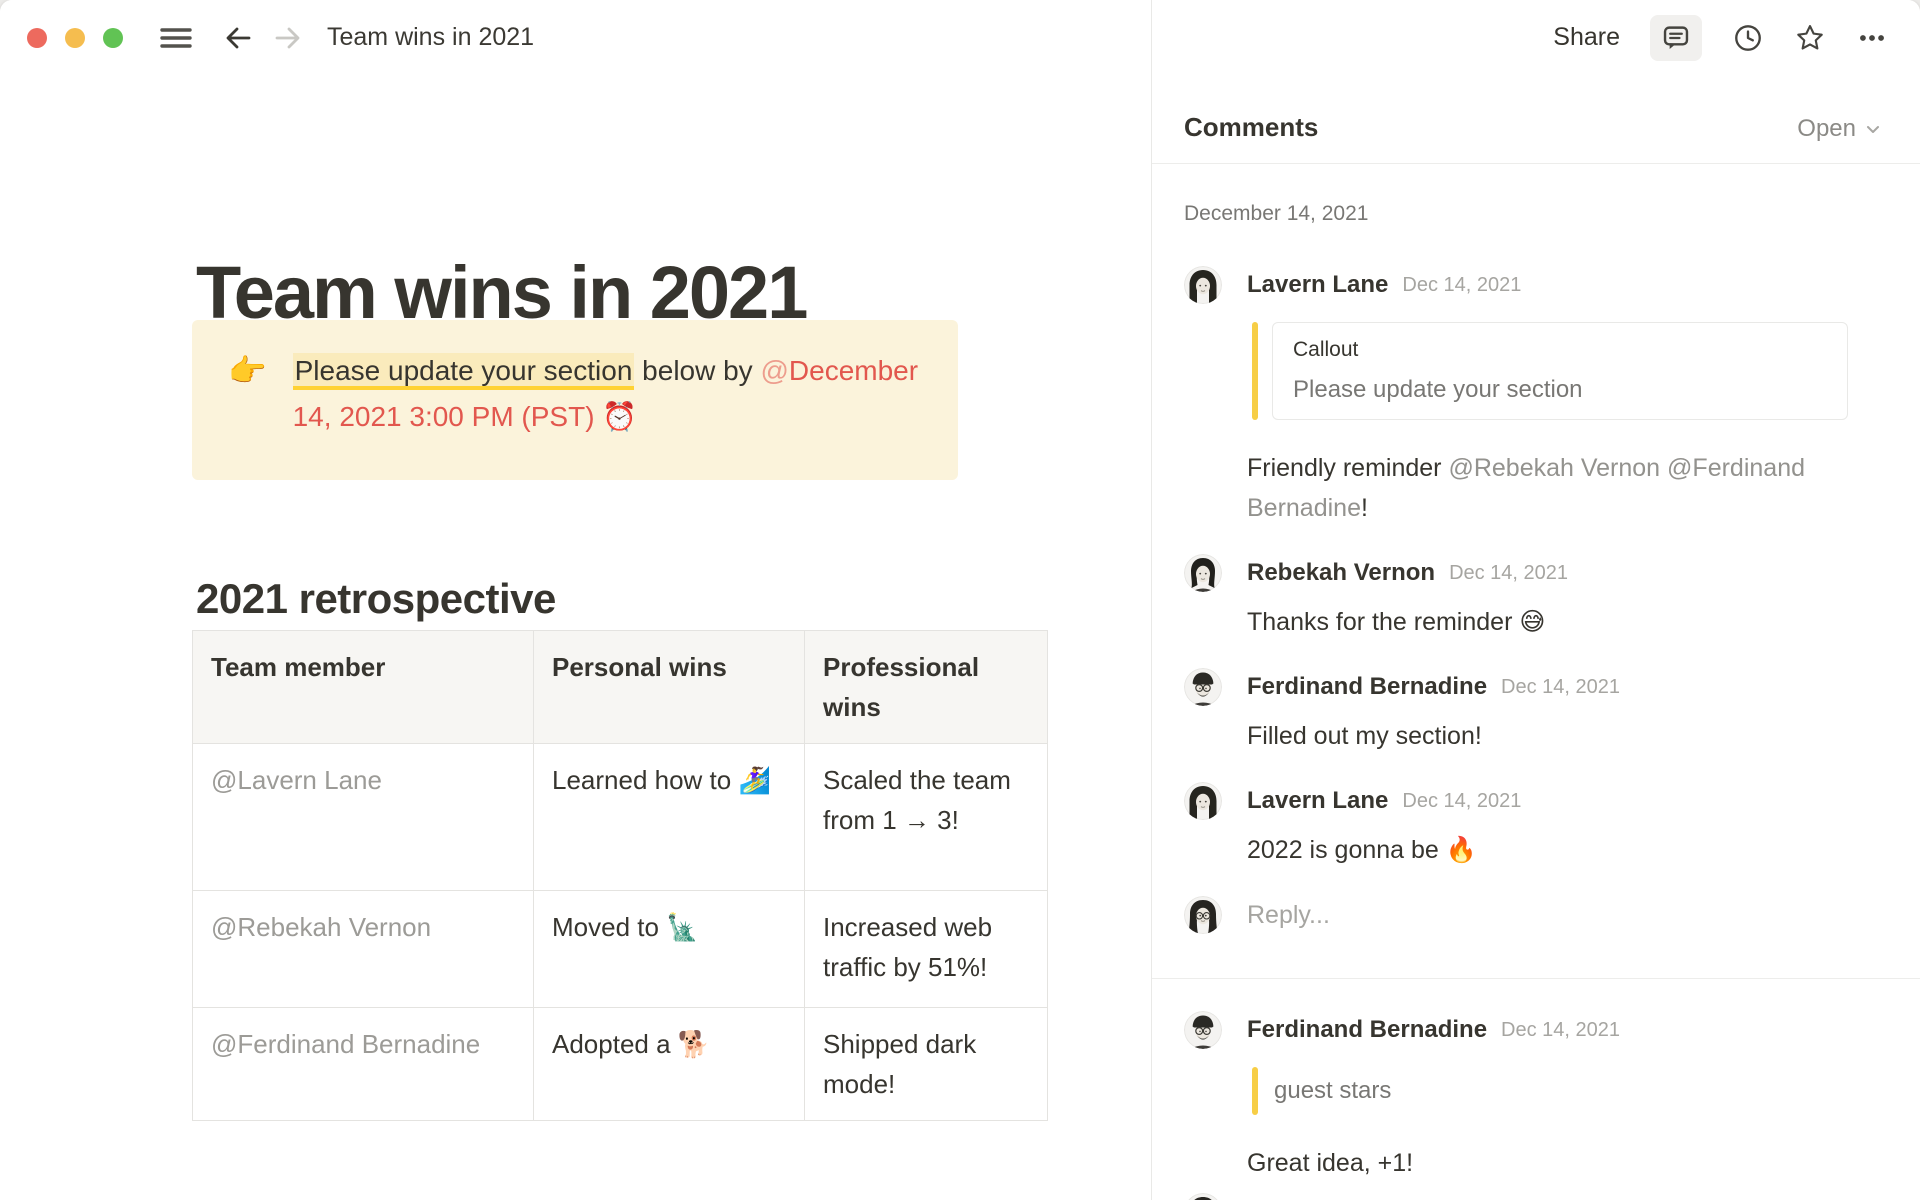  Describe the element at coordinates (176, 38) in the screenshot. I see `hamburger-icon` at that location.